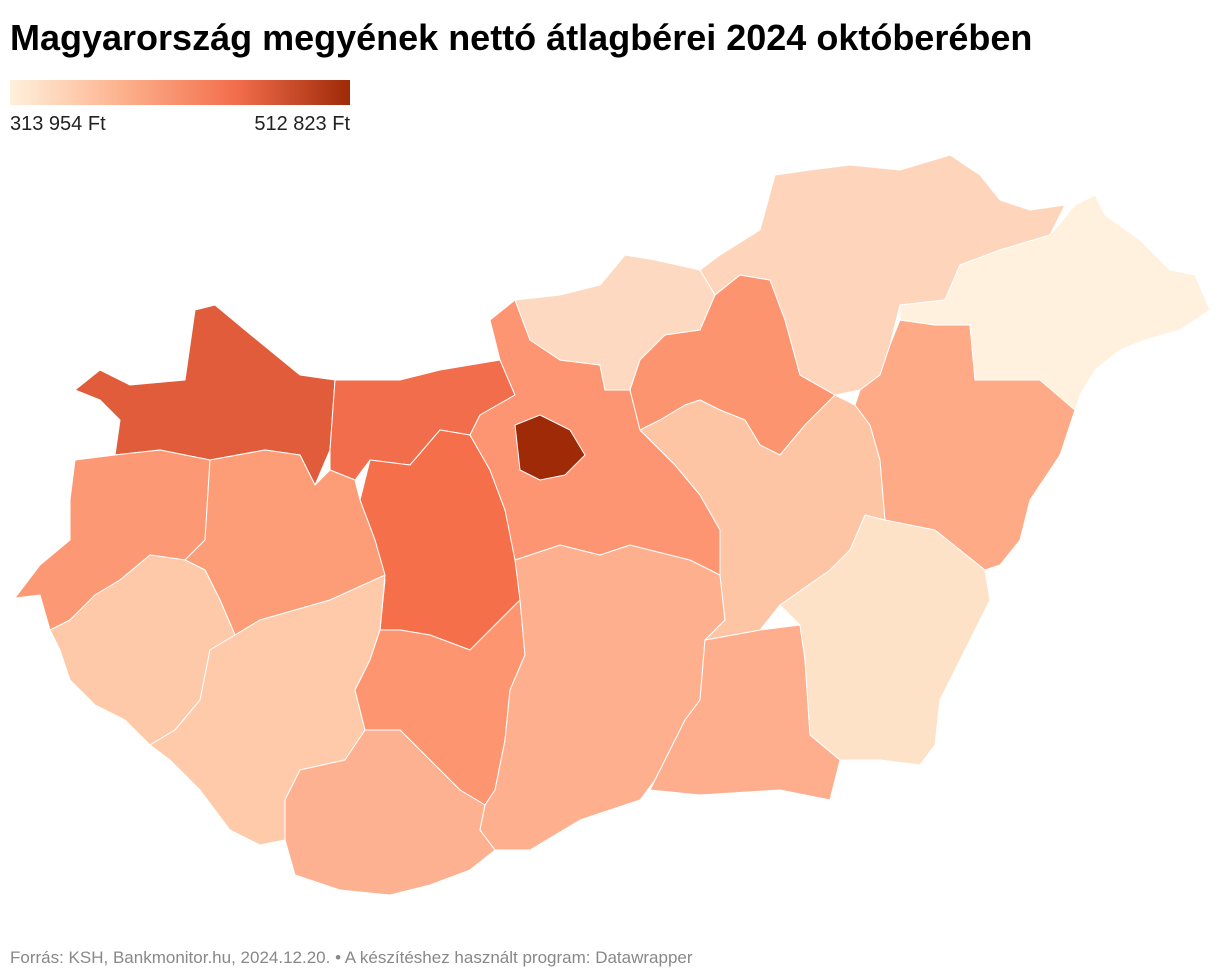 Image resolution: width=1220 pixels, height=980 pixels. What do you see at coordinates (180, 92) in the screenshot?
I see `legend-gradient` at bounding box center [180, 92].